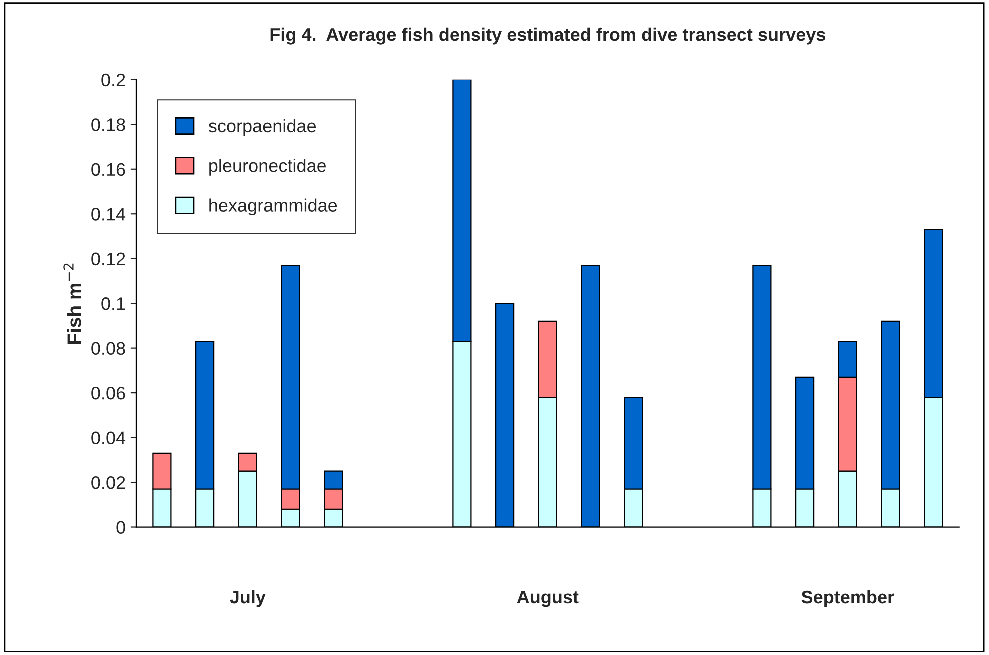  What do you see at coordinates (109, 438) in the screenshot?
I see `y-tick-label: 0.04` at bounding box center [109, 438].